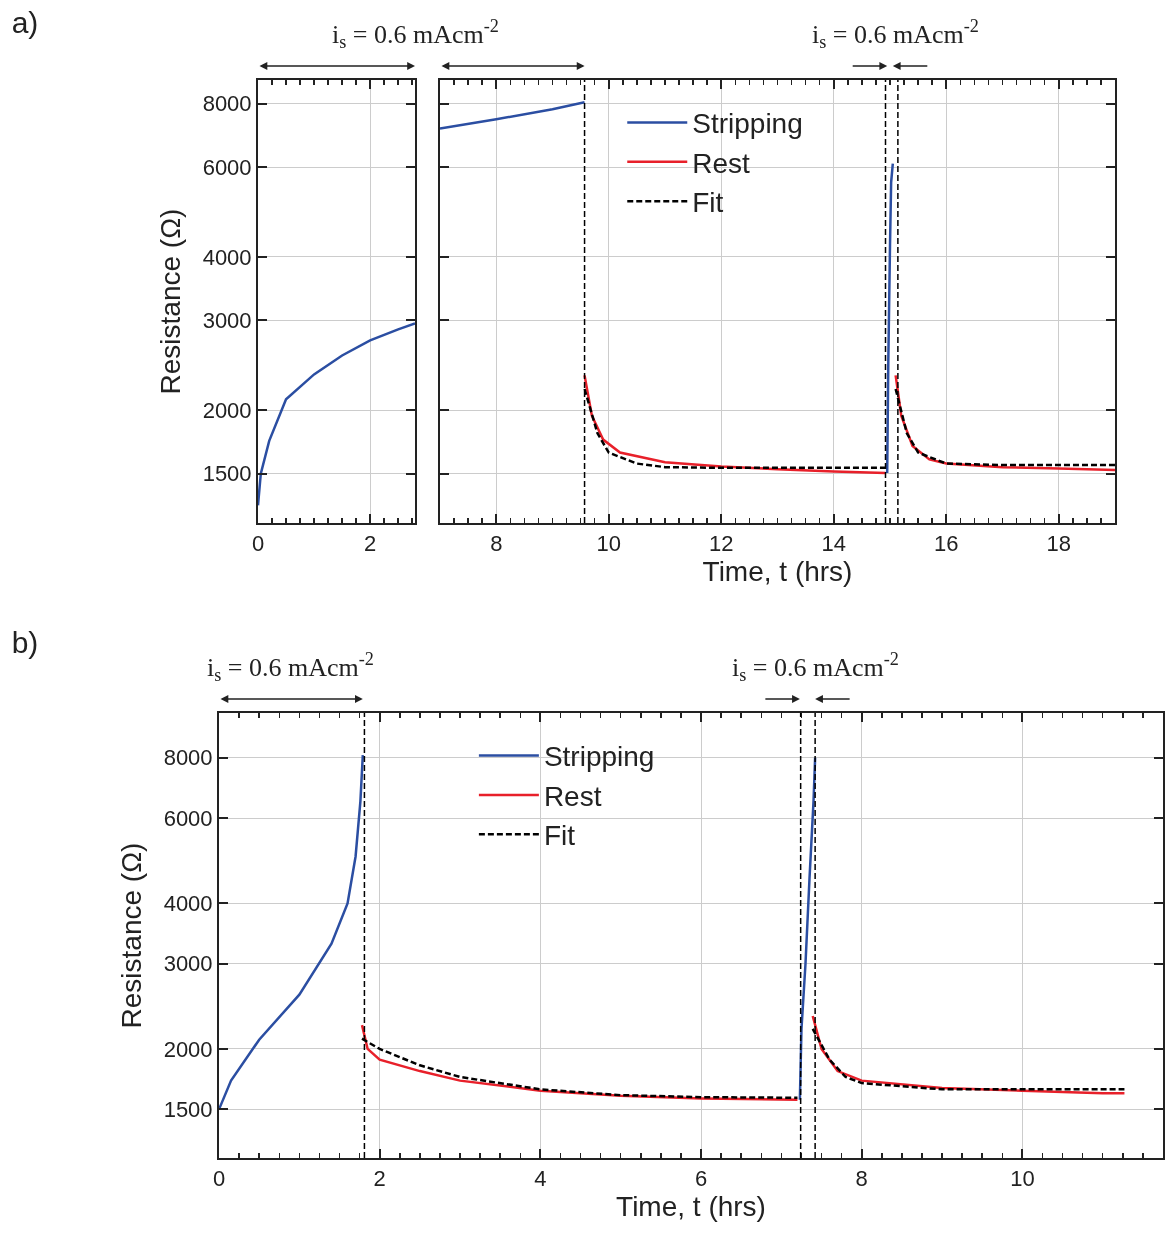  Describe the element at coordinates (336, 414) in the screenshot. I see `line-series` at that location.